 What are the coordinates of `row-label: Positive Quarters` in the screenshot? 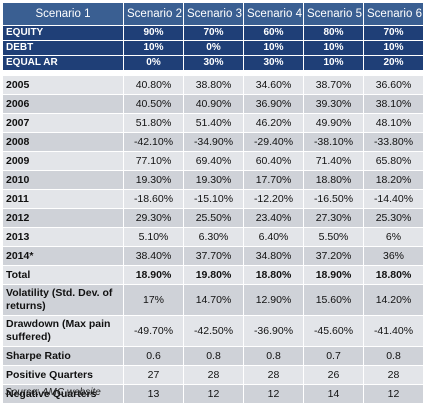 It's located at (63, 375).